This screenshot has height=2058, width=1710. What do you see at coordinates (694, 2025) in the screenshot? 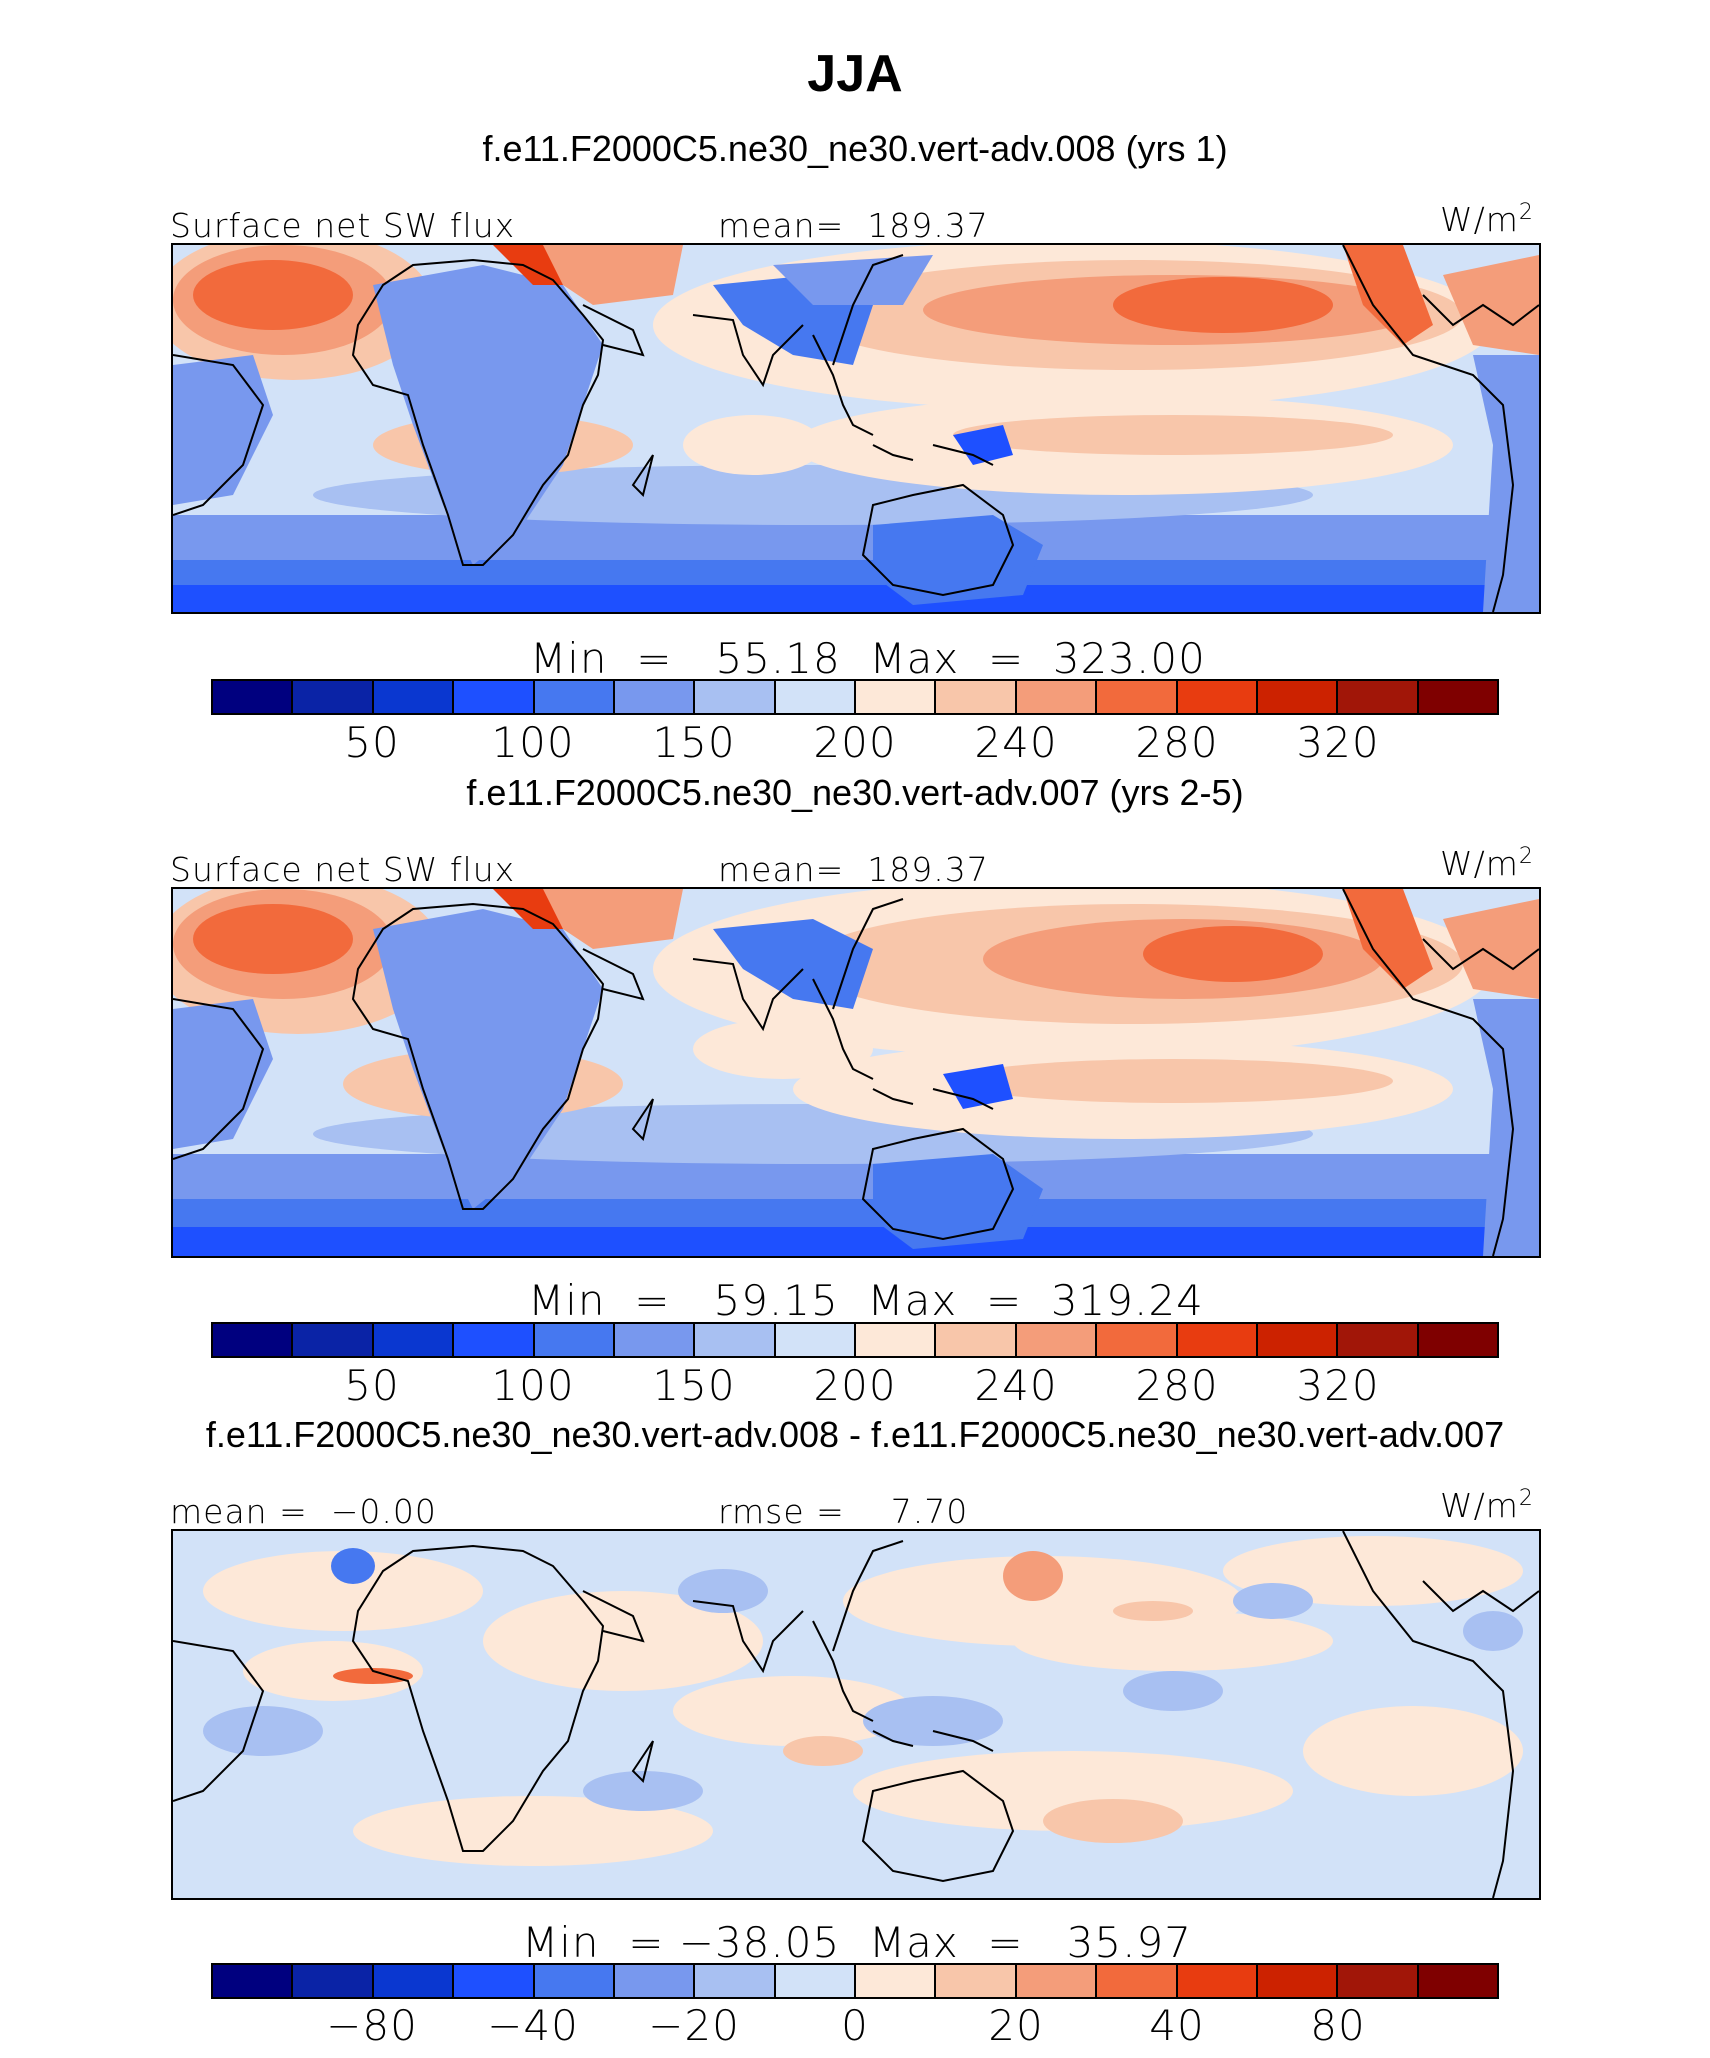
I see `colorbar-tick-label: −20` at bounding box center [694, 2025].